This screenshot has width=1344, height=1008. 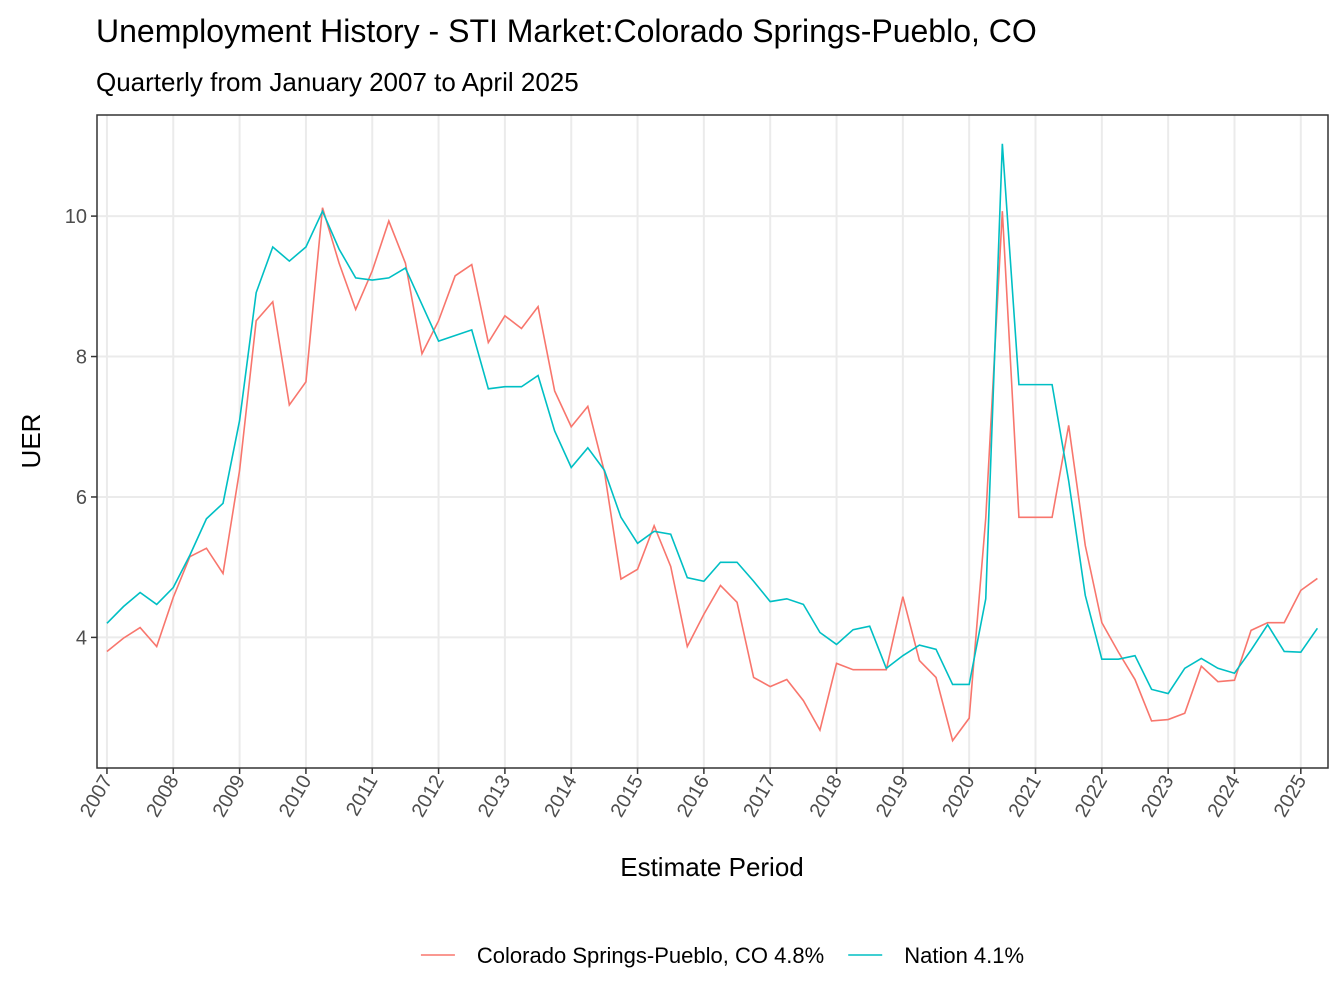 I want to click on y-axis-title: UER, so click(x=31, y=441).